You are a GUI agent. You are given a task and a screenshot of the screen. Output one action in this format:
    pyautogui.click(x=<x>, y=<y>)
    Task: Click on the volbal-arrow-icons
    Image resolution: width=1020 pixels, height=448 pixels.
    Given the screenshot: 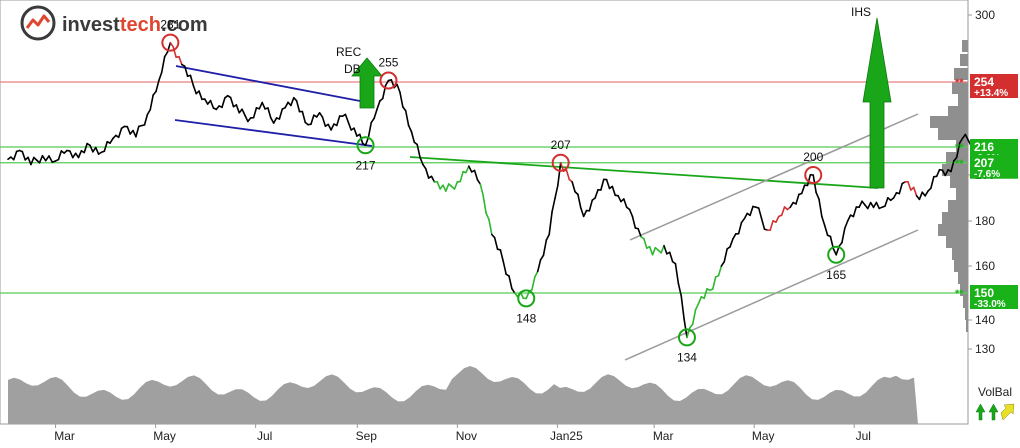 What is the action you would take?
    pyautogui.click(x=995, y=412)
    